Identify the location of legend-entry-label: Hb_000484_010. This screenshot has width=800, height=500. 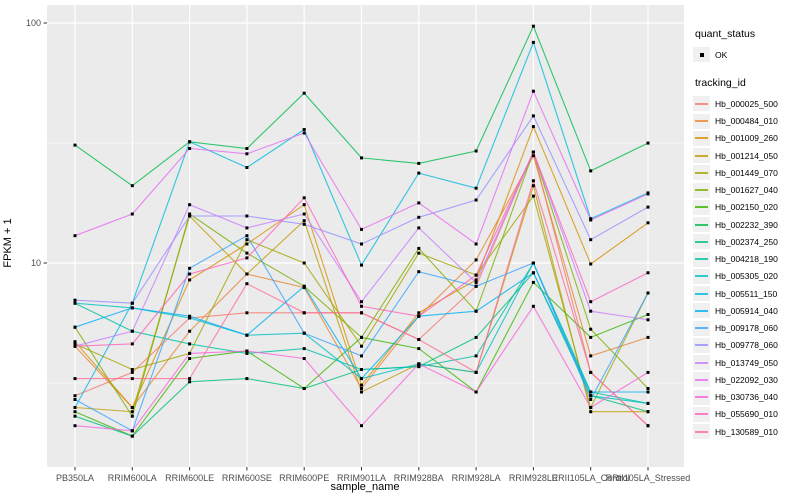
(746, 121).